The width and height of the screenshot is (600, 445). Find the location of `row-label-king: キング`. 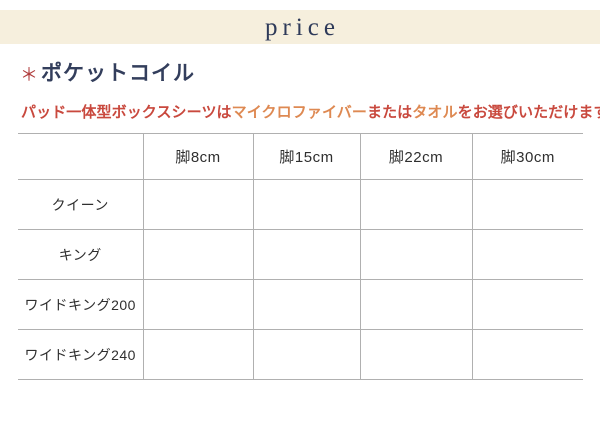

row-label-king: キング is located at coordinates (80, 254).